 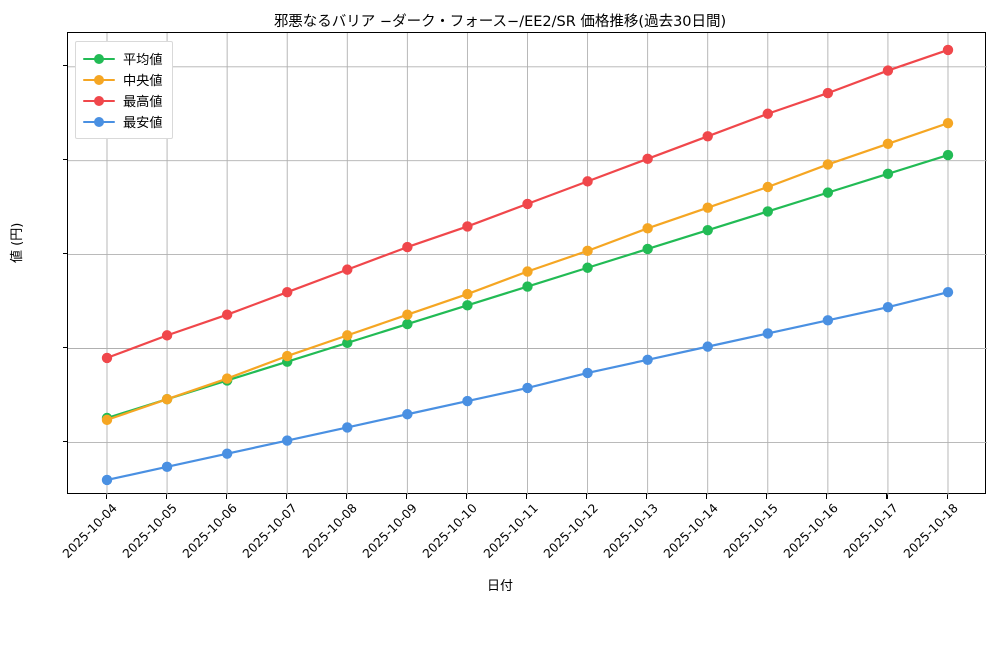 I want to click on legend-label: 最安値, so click(x=143, y=123).